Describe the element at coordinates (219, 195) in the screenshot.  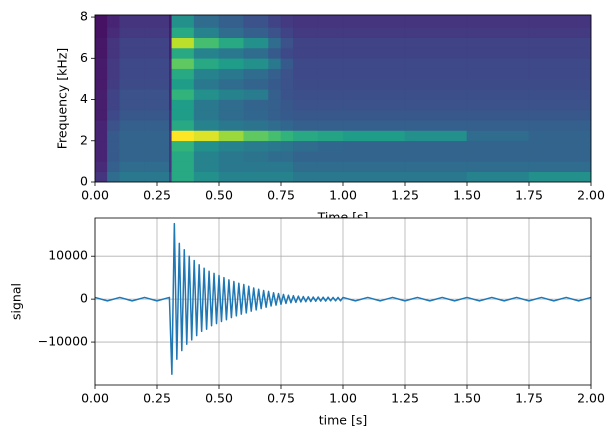
I see `x-tick-label: 0.50` at that location.